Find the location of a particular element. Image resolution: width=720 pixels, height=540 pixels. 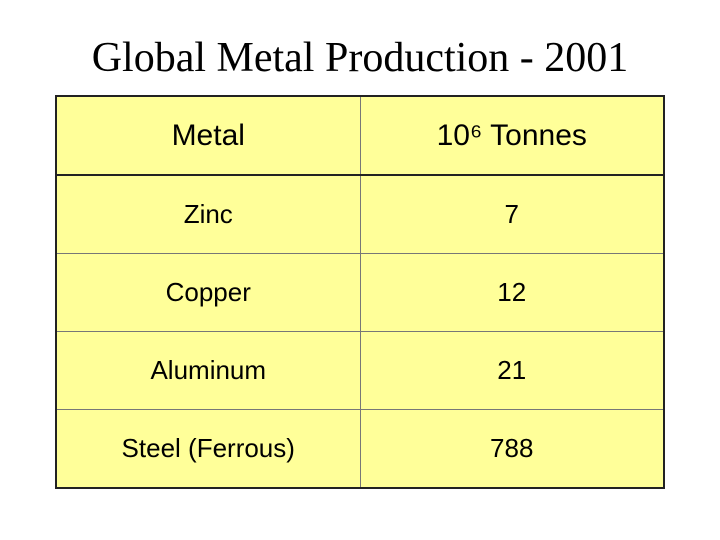

table-head: Metal 10⁶ Tonnes is located at coordinates (360, 135).